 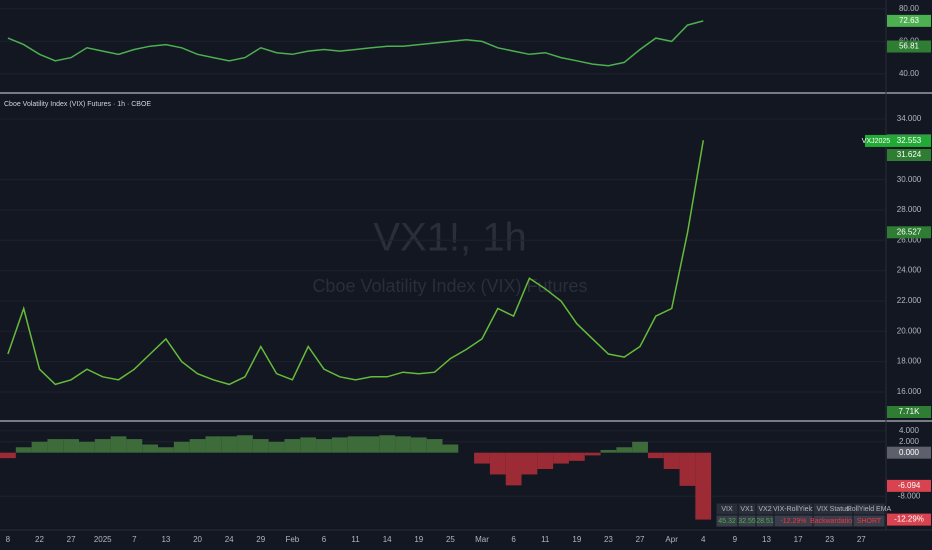 I want to click on x-tick-label: 8, so click(x=8, y=539).